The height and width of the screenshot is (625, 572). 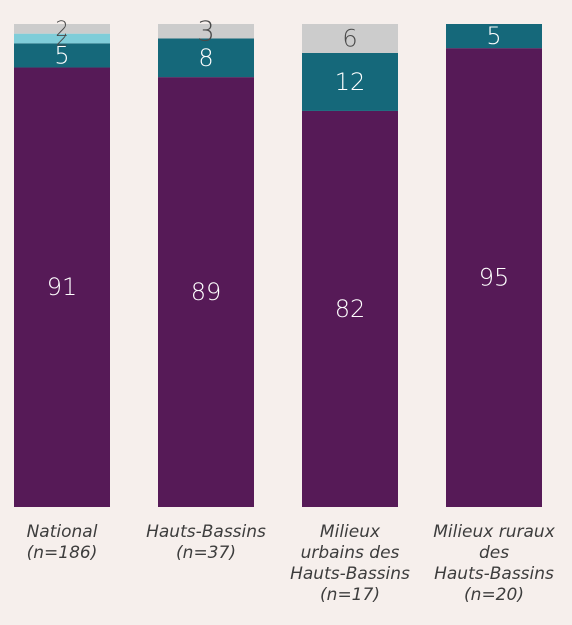 What do you see at coordinates (494, 595) in the screenshot?
I see `category-label-line: (n=20)` at bounding box center [494, 595].